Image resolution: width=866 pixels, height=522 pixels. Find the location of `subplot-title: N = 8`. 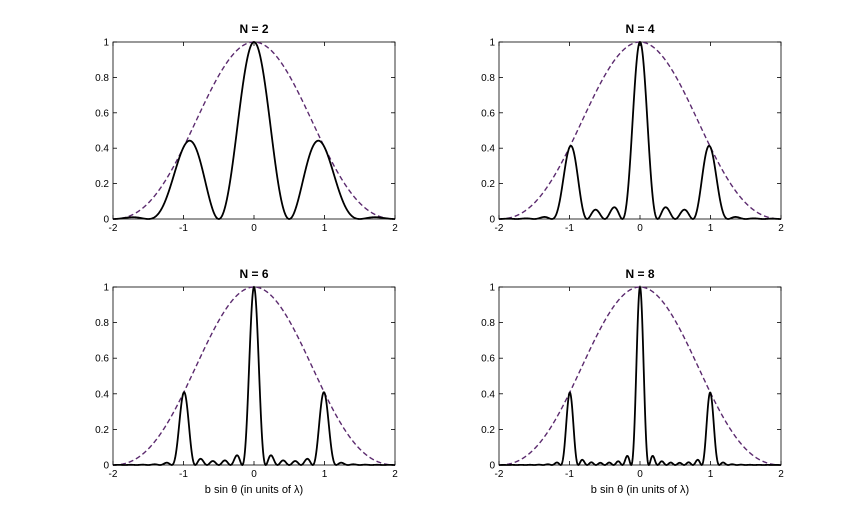

subplot-title: N = 8 is located at coordinates (639, 274).